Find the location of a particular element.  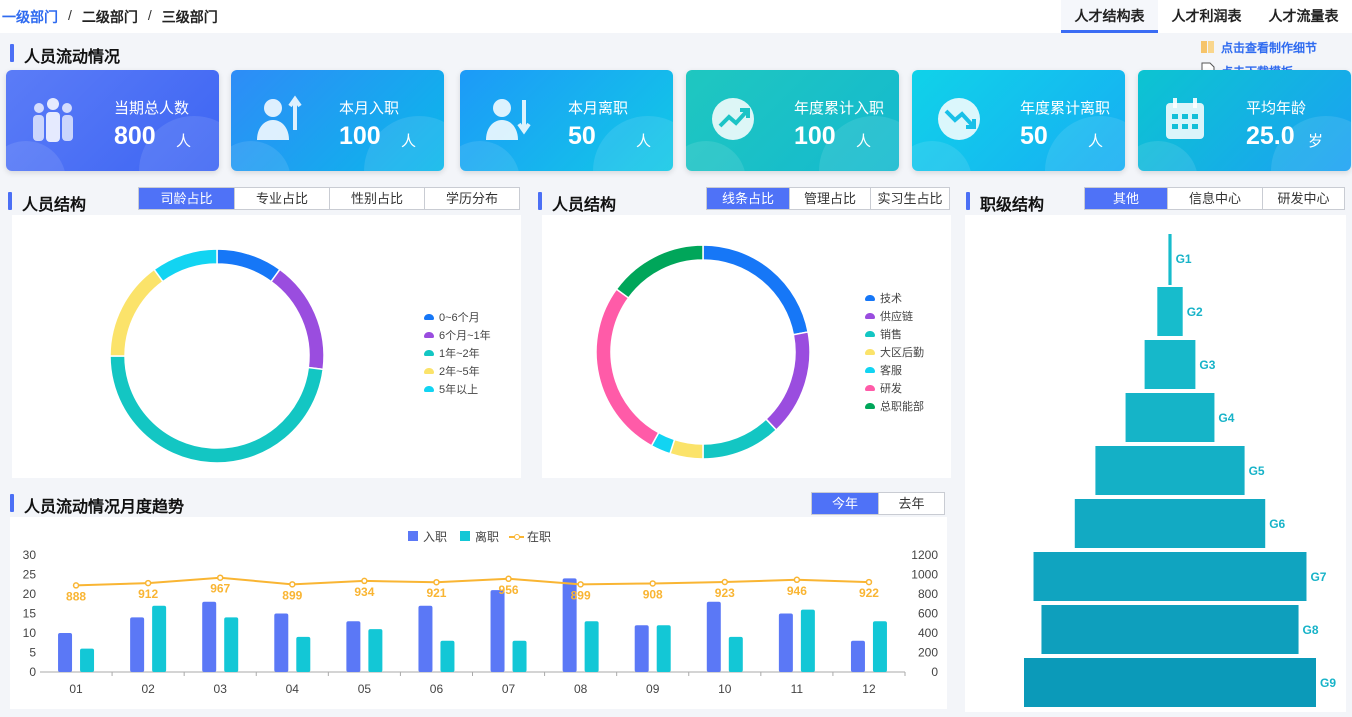

level-bar-G4 is located at coordinates (1170, 417).